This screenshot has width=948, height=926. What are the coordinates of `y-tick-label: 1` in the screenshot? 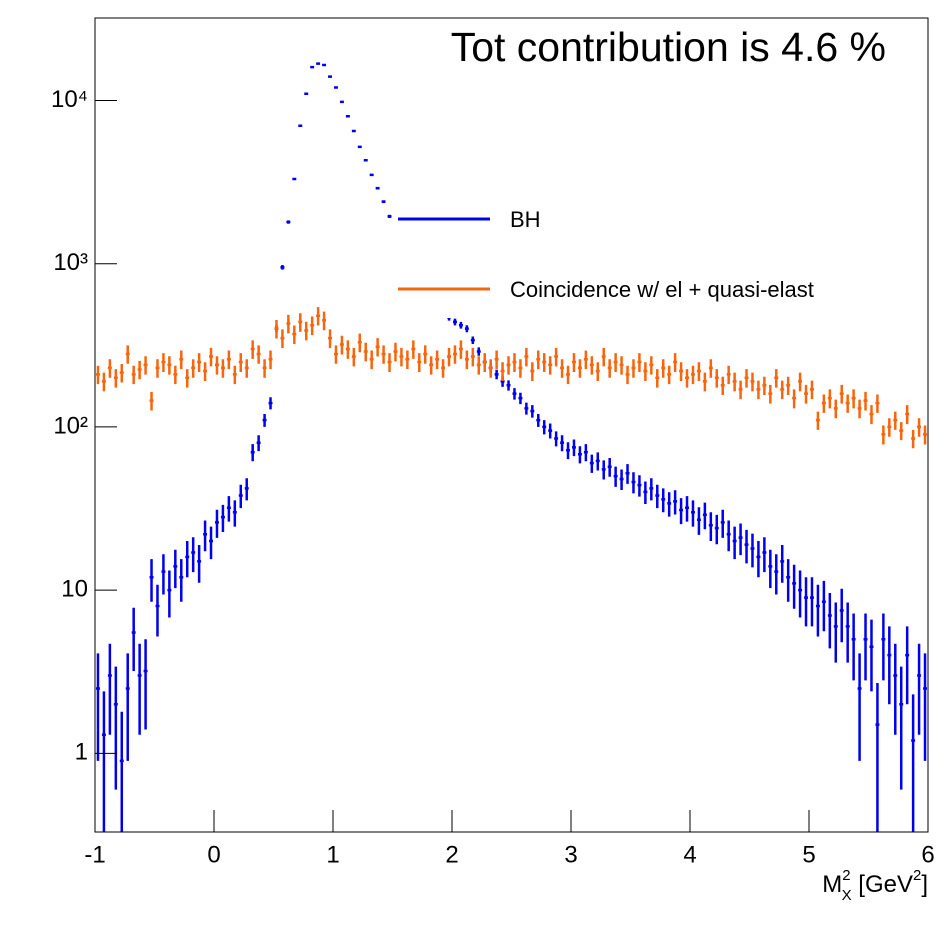 It's located at (81, 752).